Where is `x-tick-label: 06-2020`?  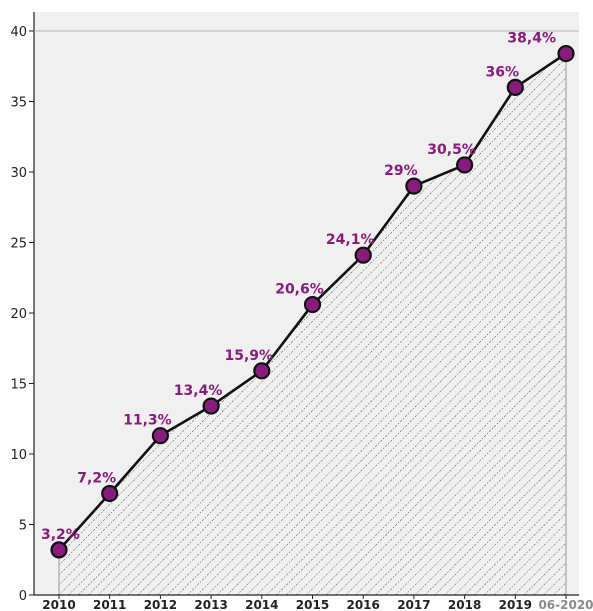 x-tick-label: 06-2020 is located at coordinates (565, 604).